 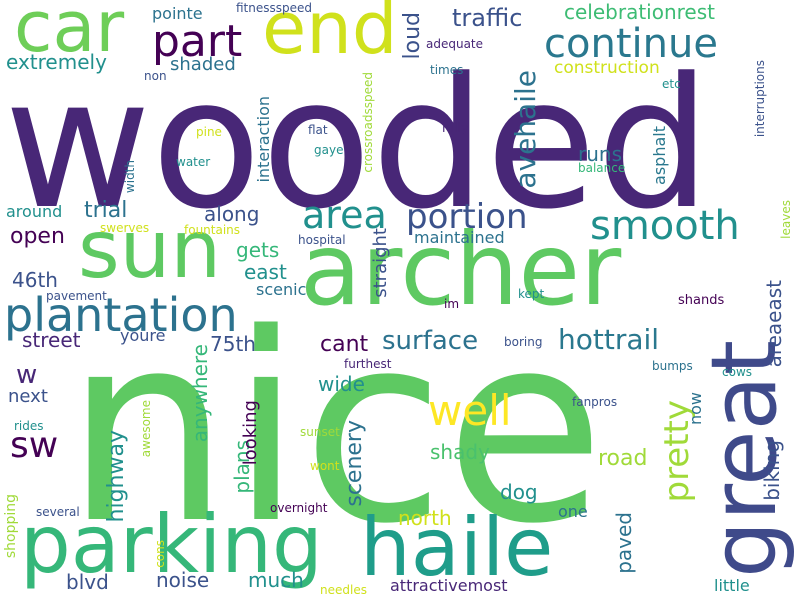 I want to click on word-kept: kept, so click(x=531, y=294).